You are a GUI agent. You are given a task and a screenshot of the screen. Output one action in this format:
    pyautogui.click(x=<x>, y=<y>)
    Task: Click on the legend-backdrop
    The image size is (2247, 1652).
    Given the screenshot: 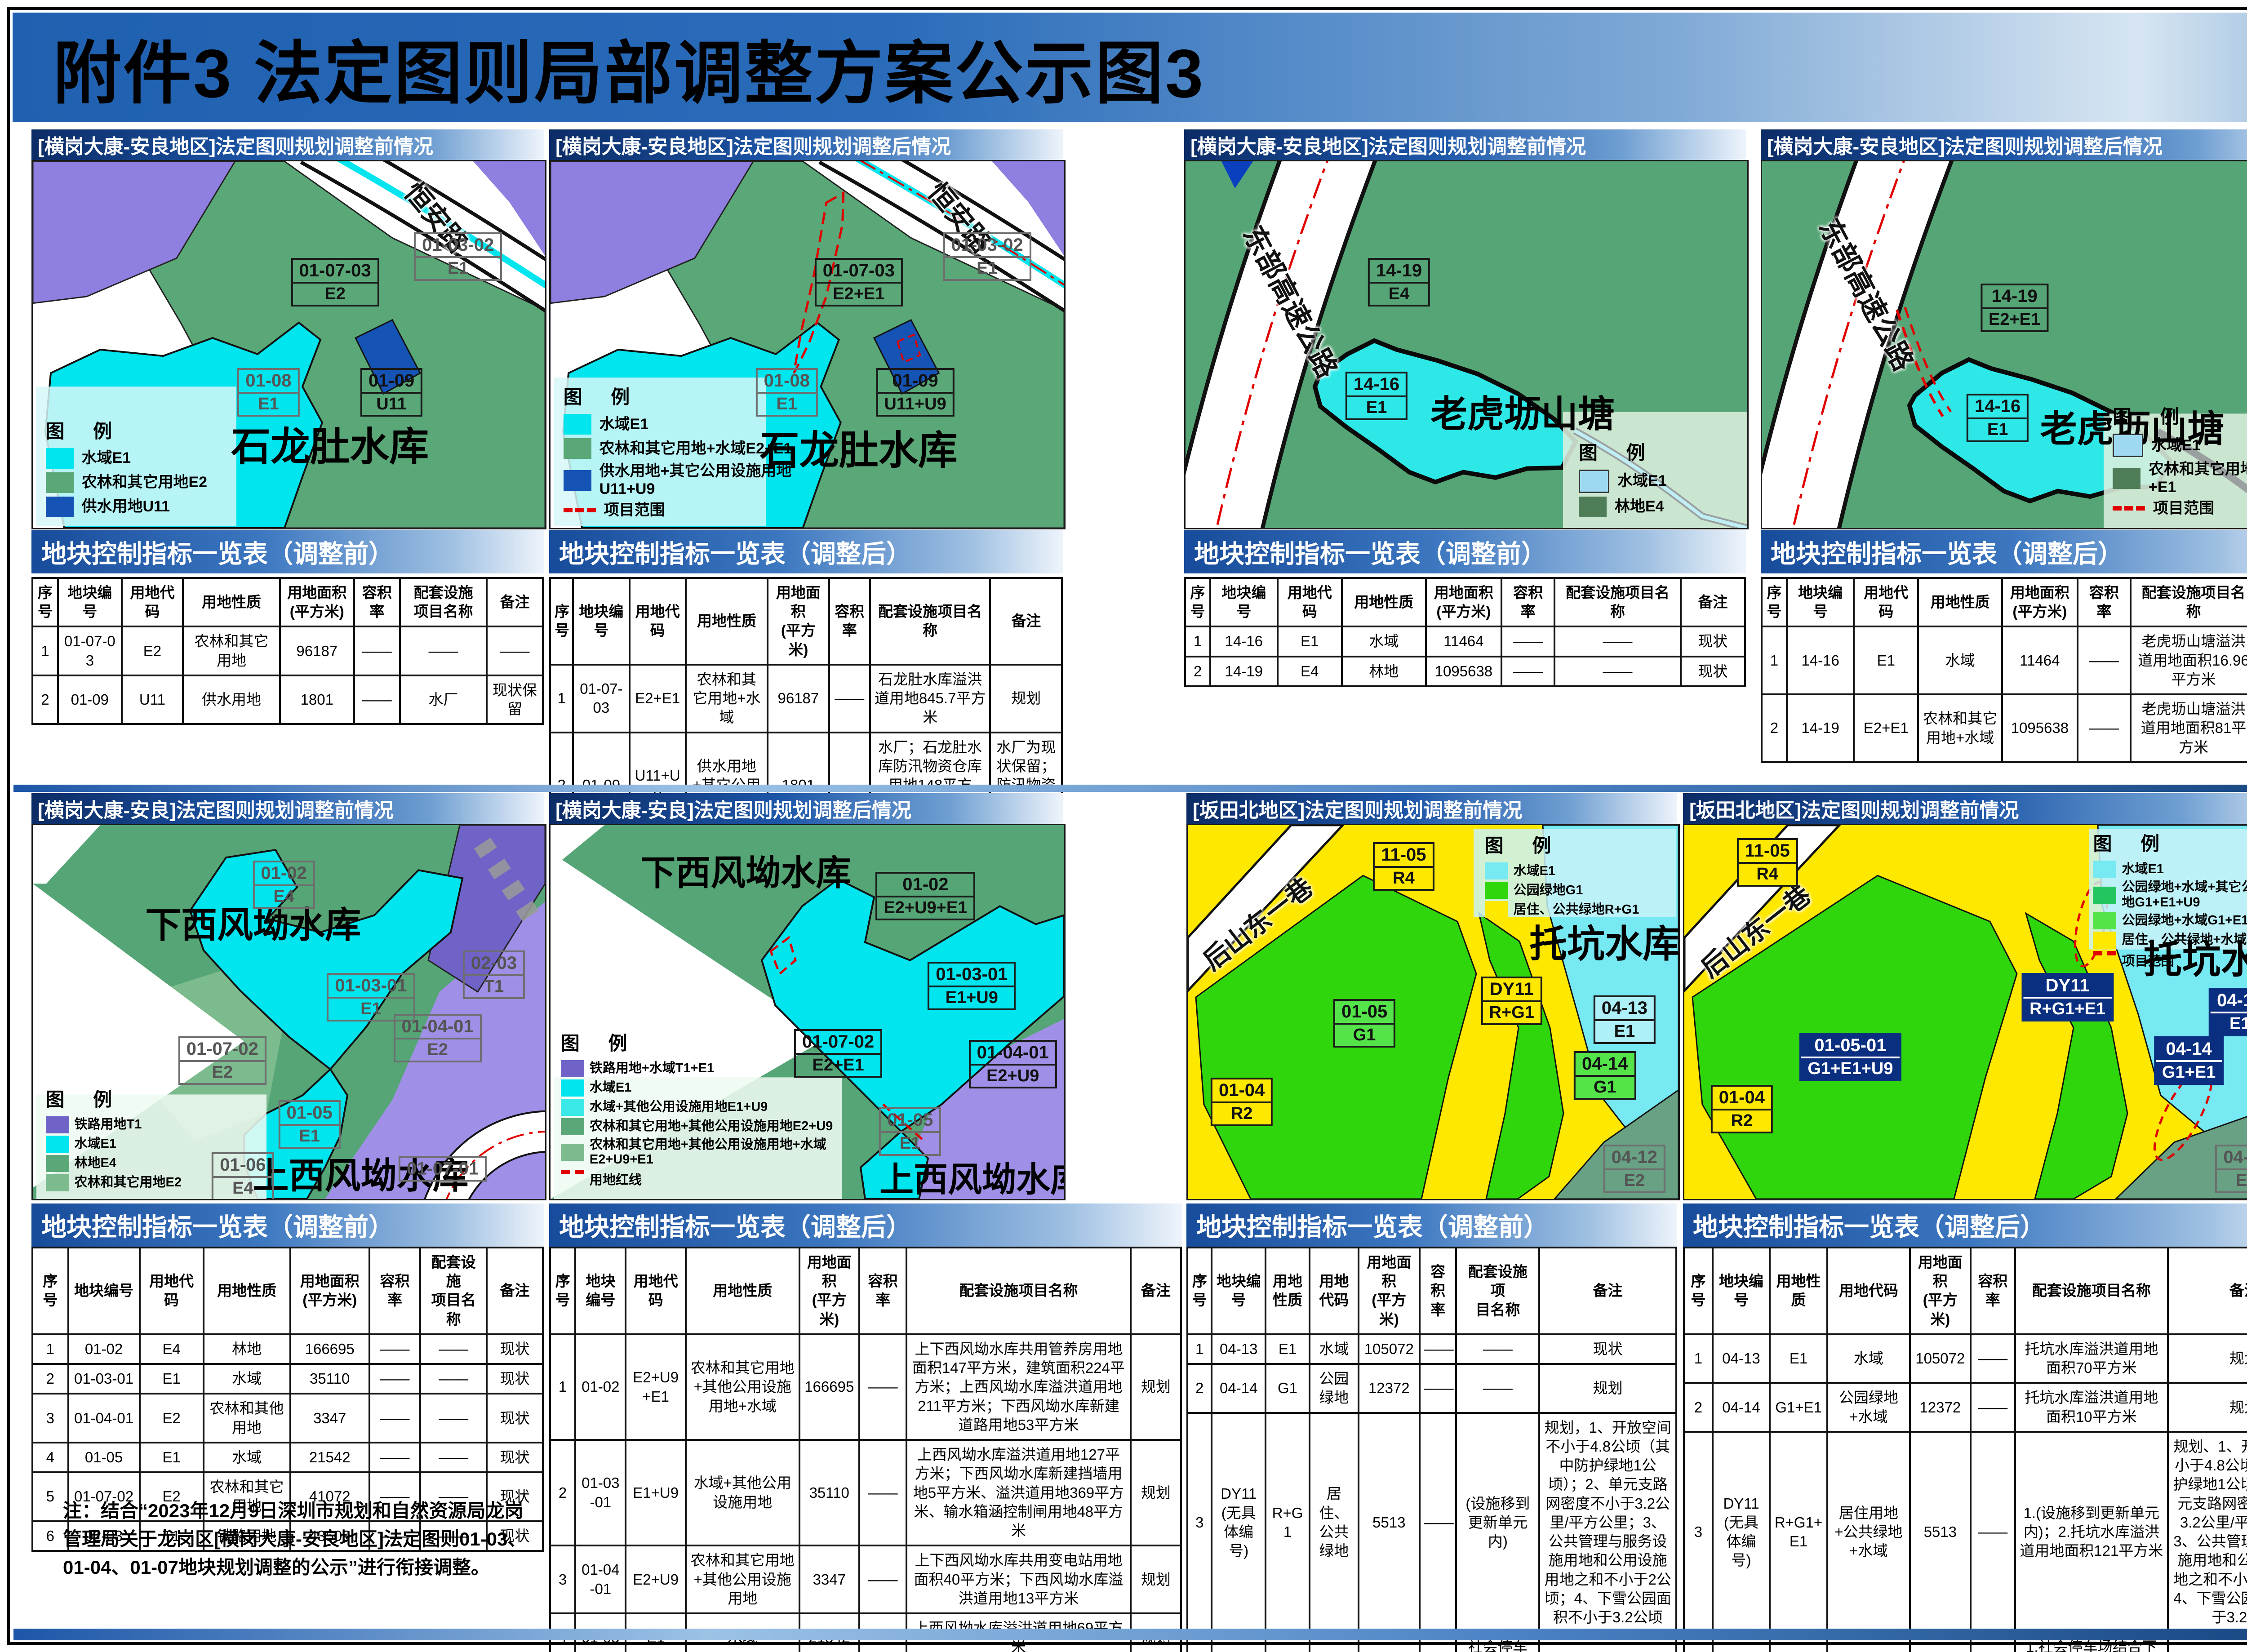 What is the action you would take?
    pyautogui.click(x=151, y=1146)
    